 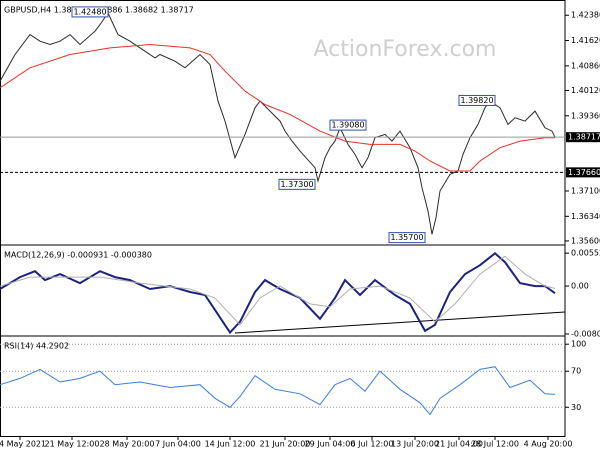 I want to click on y-tick-label: 1.40860, so click(x=585, y=65).